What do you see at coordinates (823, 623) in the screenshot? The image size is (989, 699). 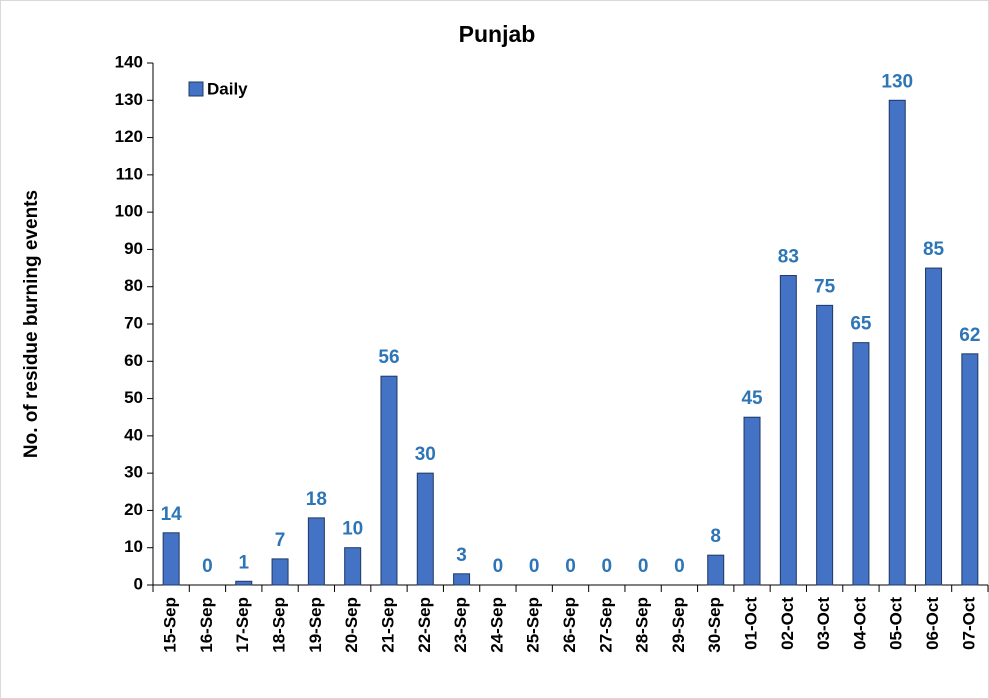 I see `x-tick-label: 03-Oct` at bounding box center [823, 623].